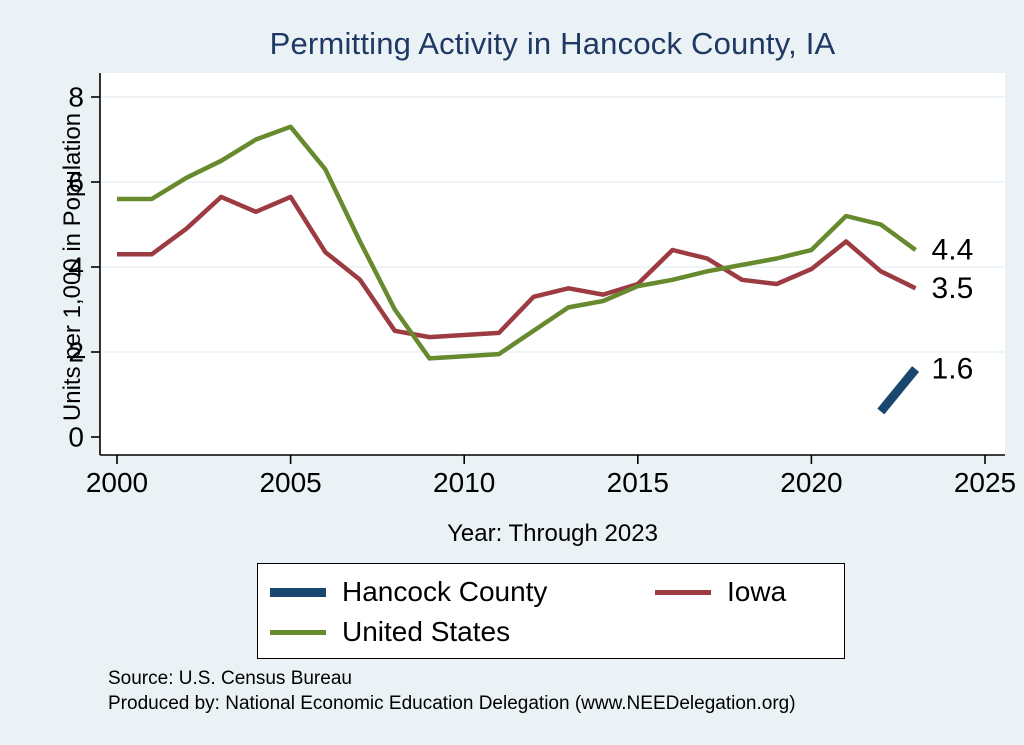 The image size is (1024, 745). I want to click on legend-item-united-states: United States, so click(462, 632).